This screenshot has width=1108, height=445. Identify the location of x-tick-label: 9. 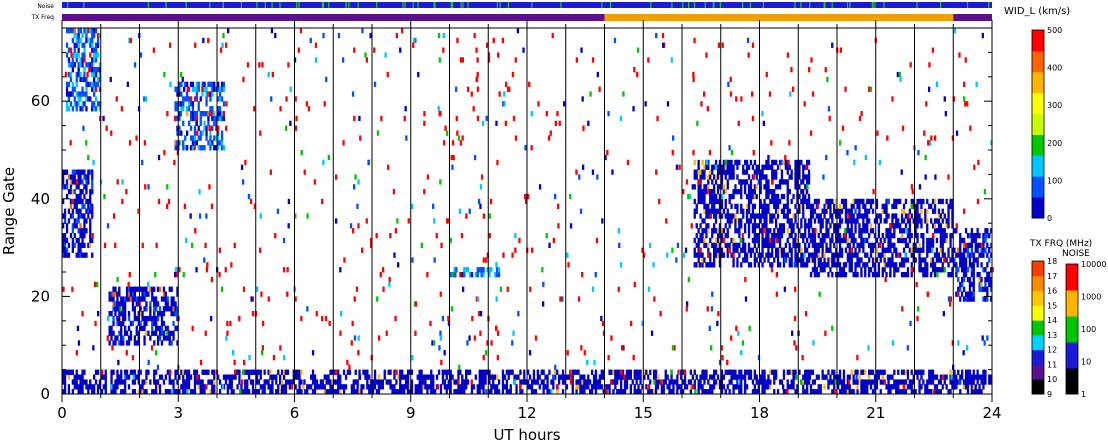
(411, 413).